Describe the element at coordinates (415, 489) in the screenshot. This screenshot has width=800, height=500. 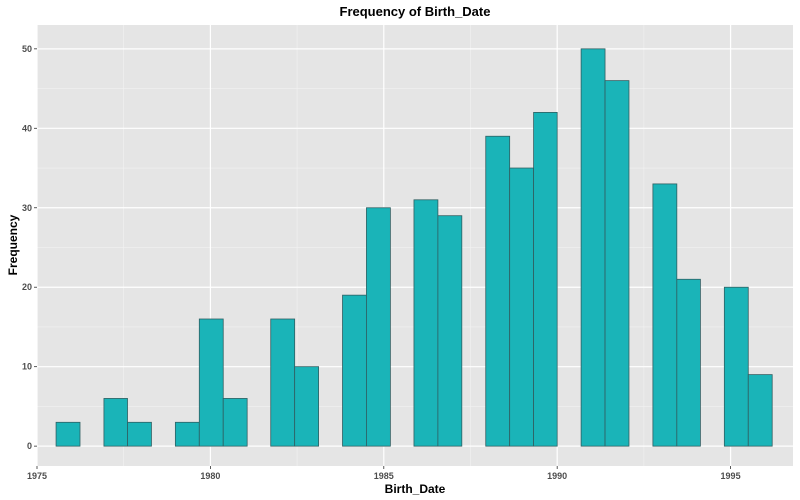
I see `x-axis-title: Birth_Date` at that location.